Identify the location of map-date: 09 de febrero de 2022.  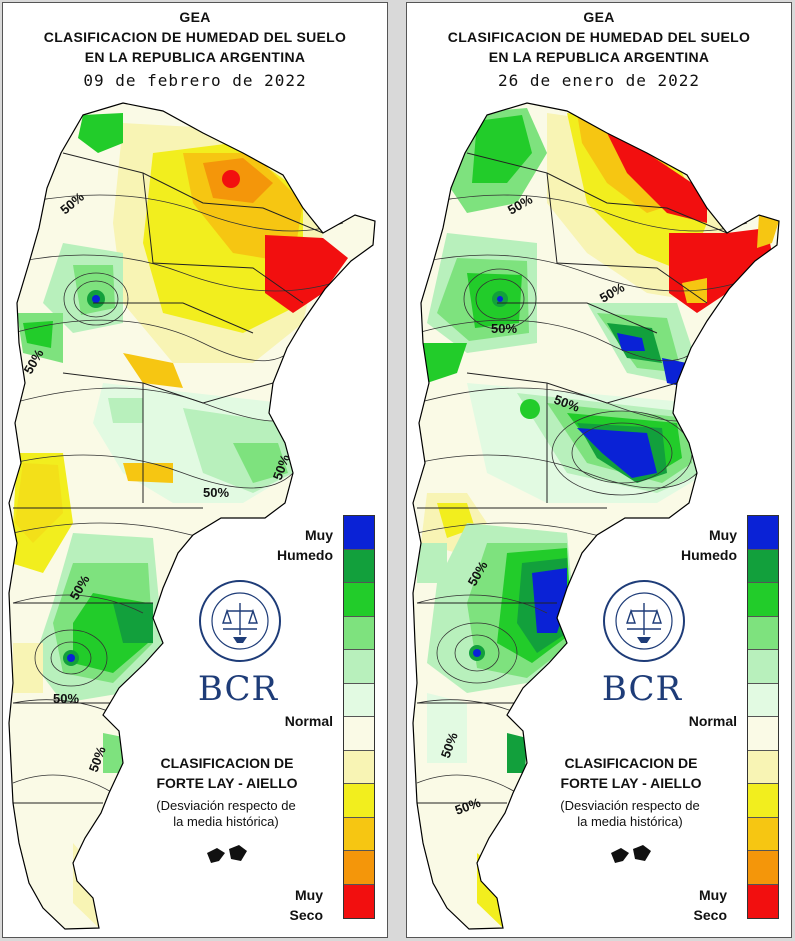
(195, 80).